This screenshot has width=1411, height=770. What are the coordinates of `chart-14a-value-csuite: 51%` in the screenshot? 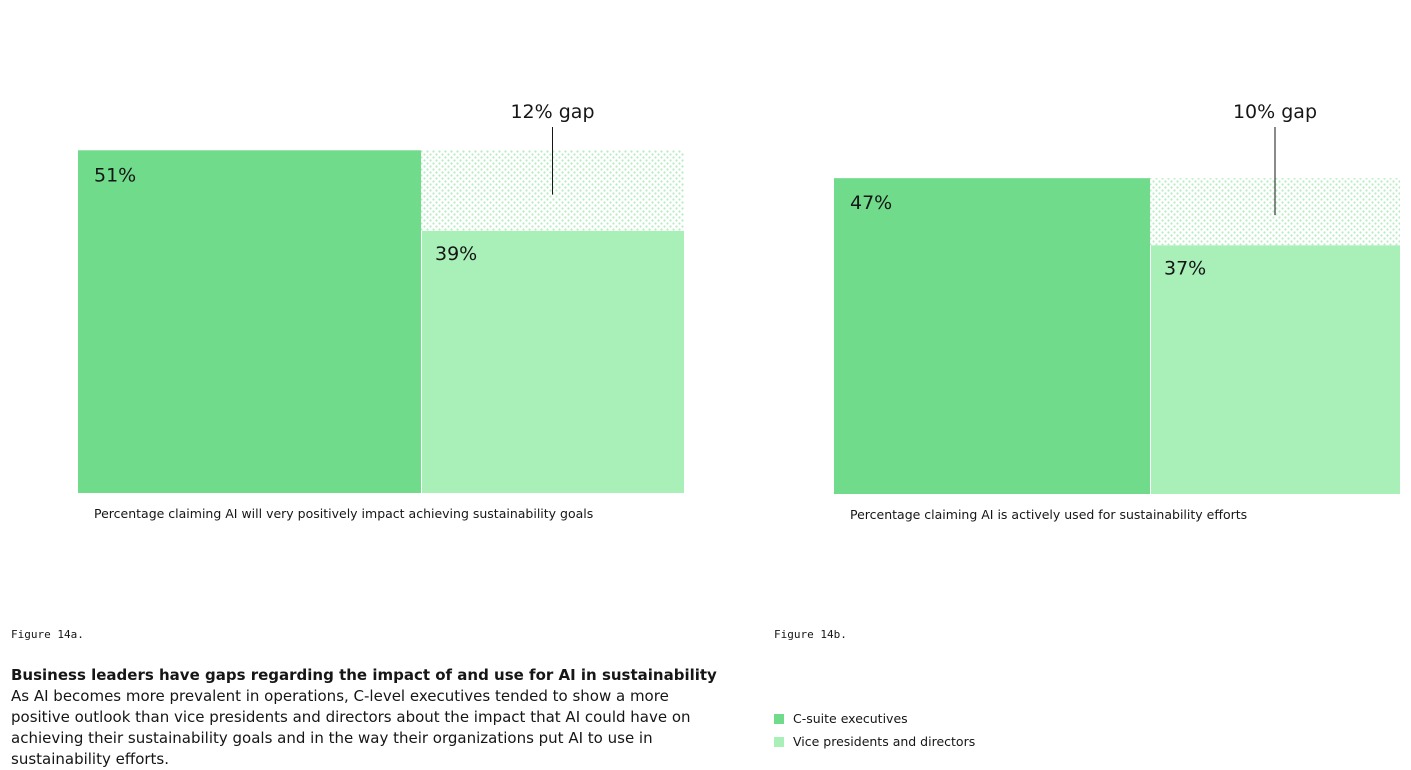 It's located at (115, 175).